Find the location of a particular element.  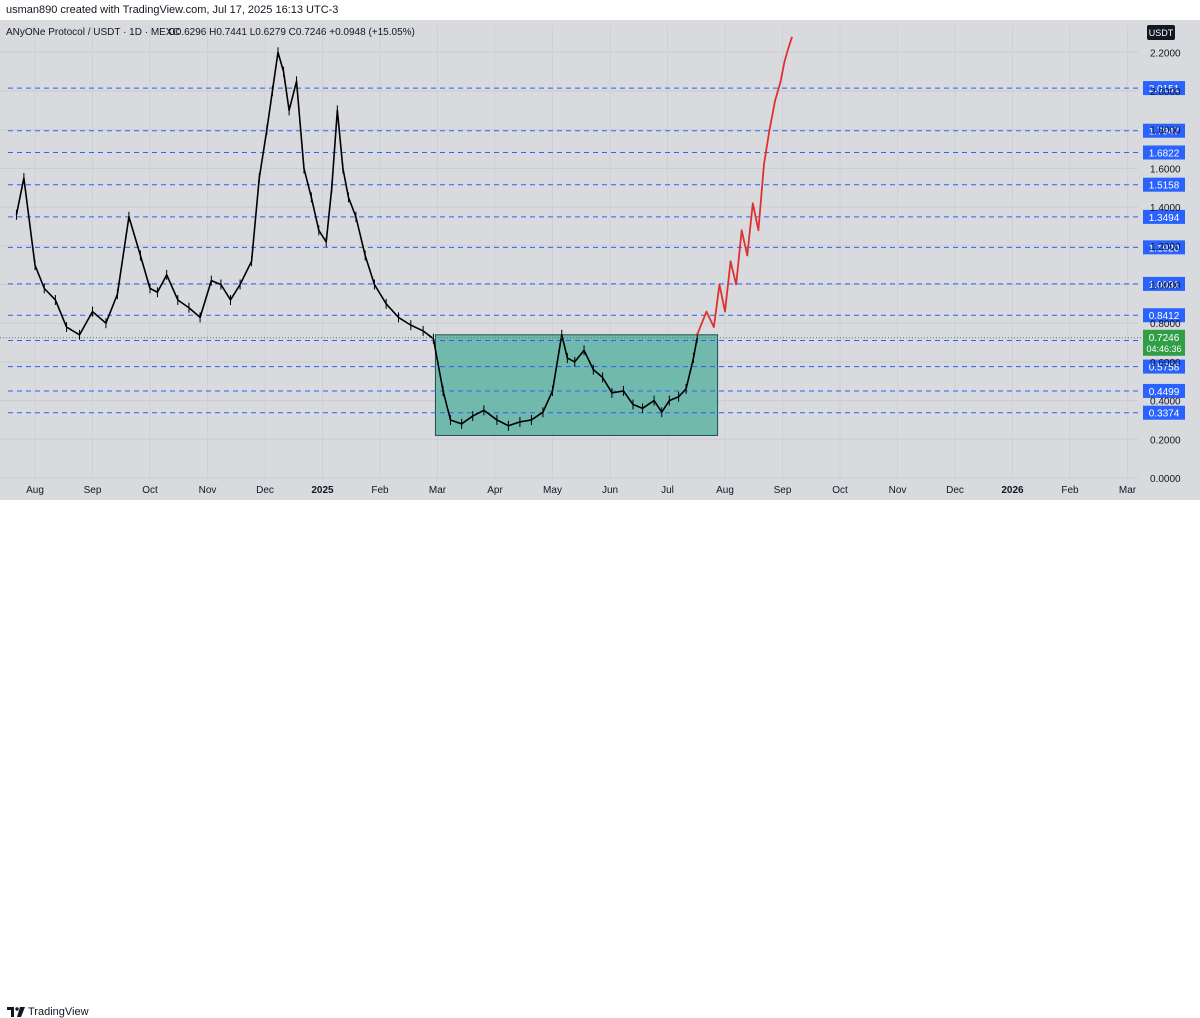

level-label: 0.4499 is located at coordinates (1164, 392).